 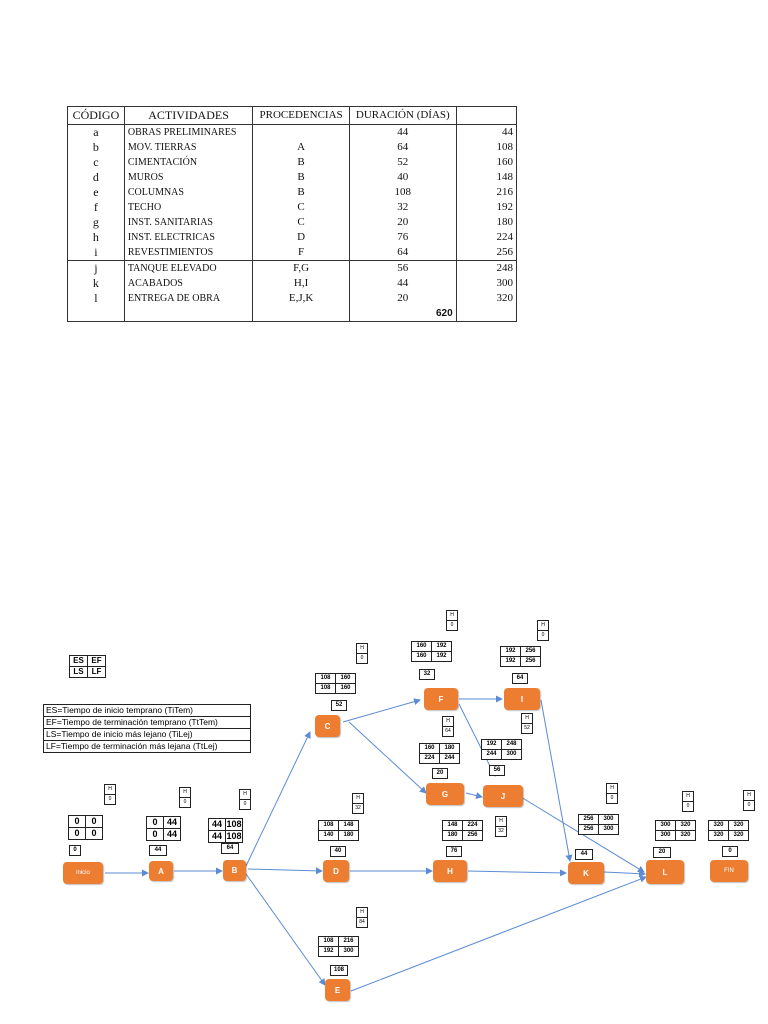 What do you see at coordinates (301, 298) in the screenshot?
I see `table-cell: E,J,K` at bounding box center [301, 298].